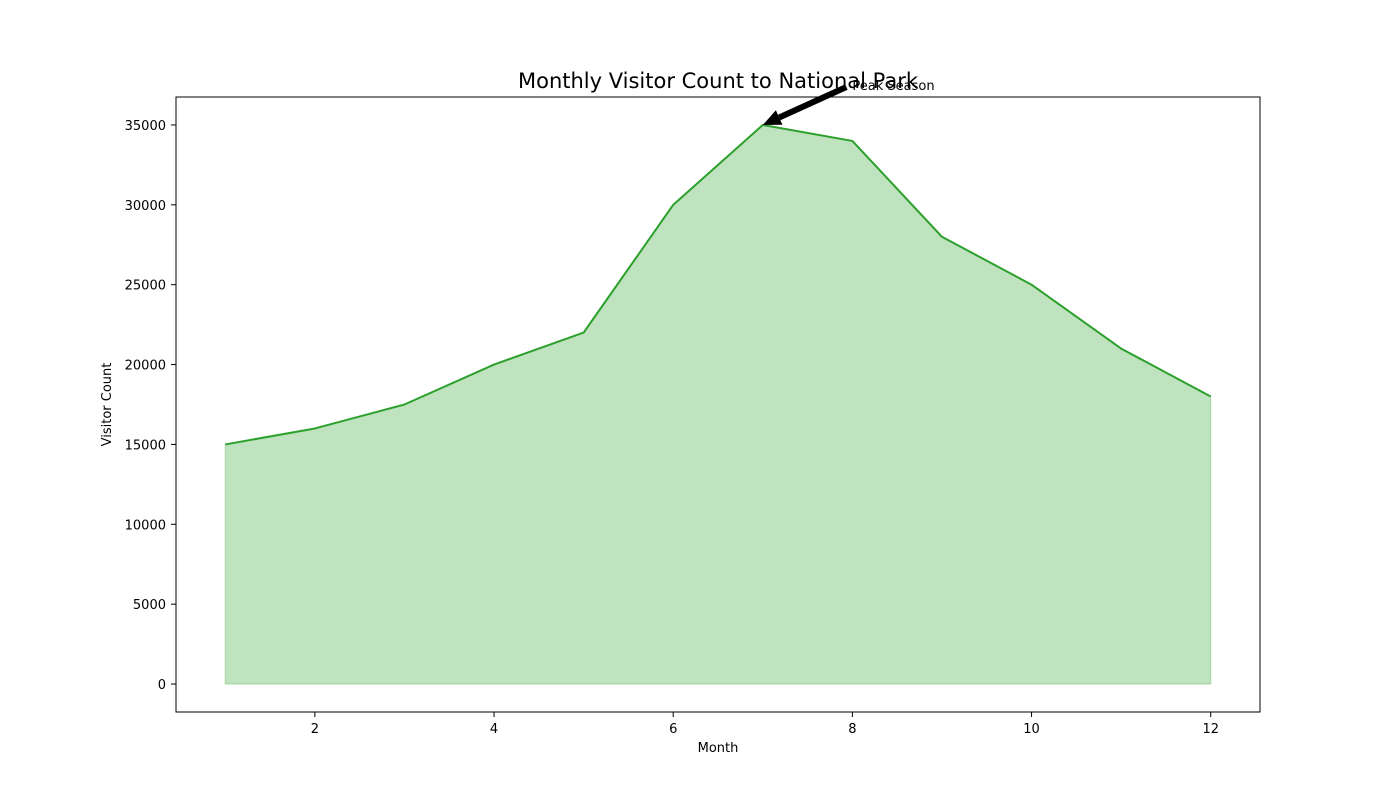 The width and height of the screenshot is (1400, 800). Describe the element at coordinates (812, 102) in the screenshot. I see `annotation-arrow-shaft` at that location.